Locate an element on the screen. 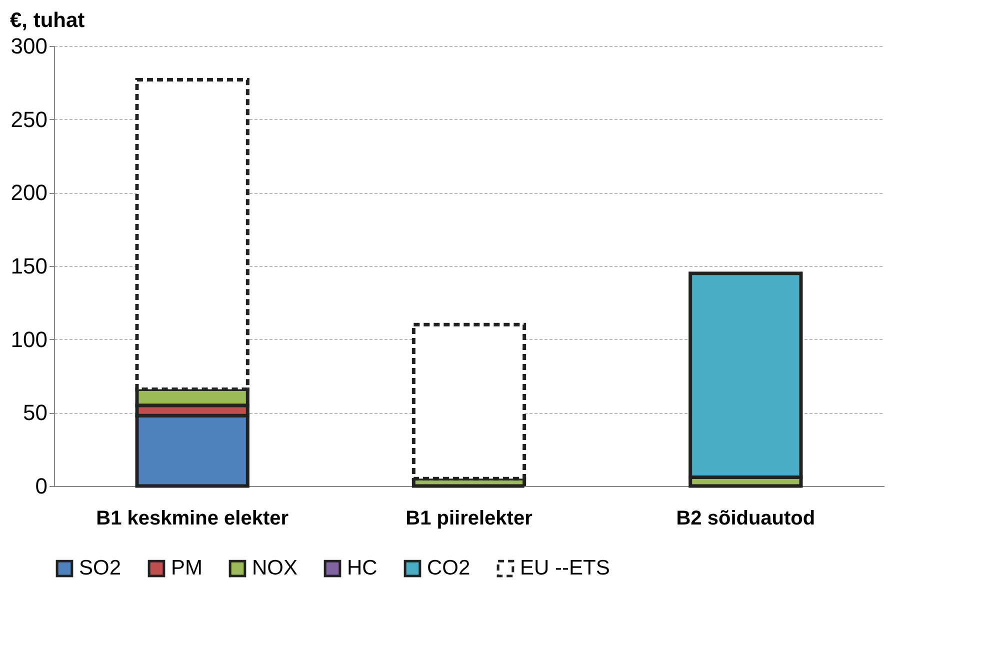  legend-label: EU --ETS is located at coordinates (565, 568).